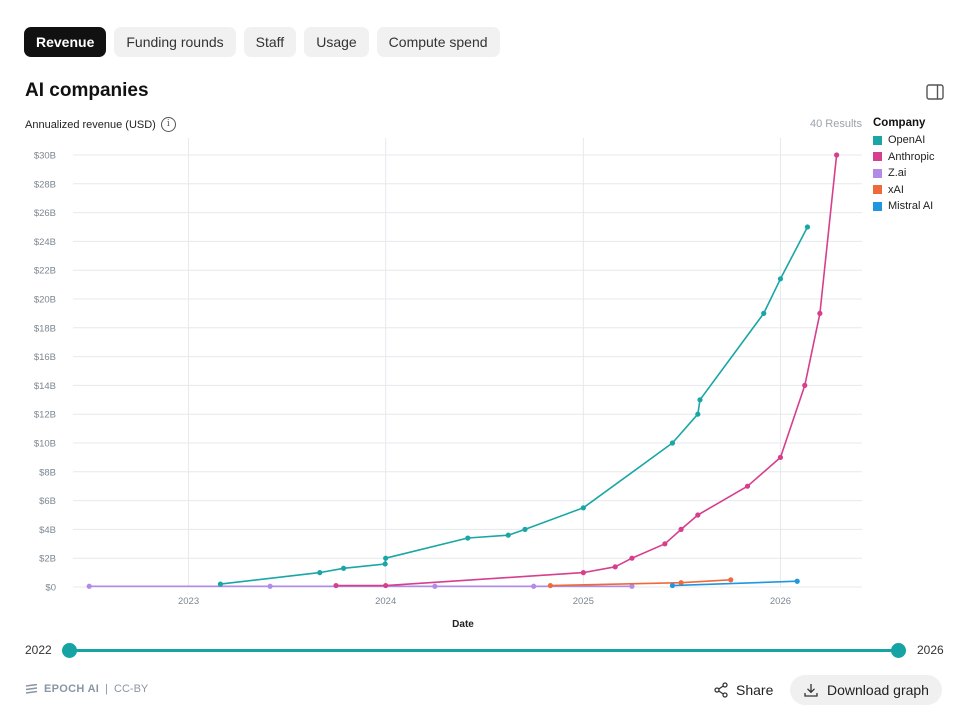 This screenshot has height=727, width=968. I want to click on range-track, so click(484, 650).